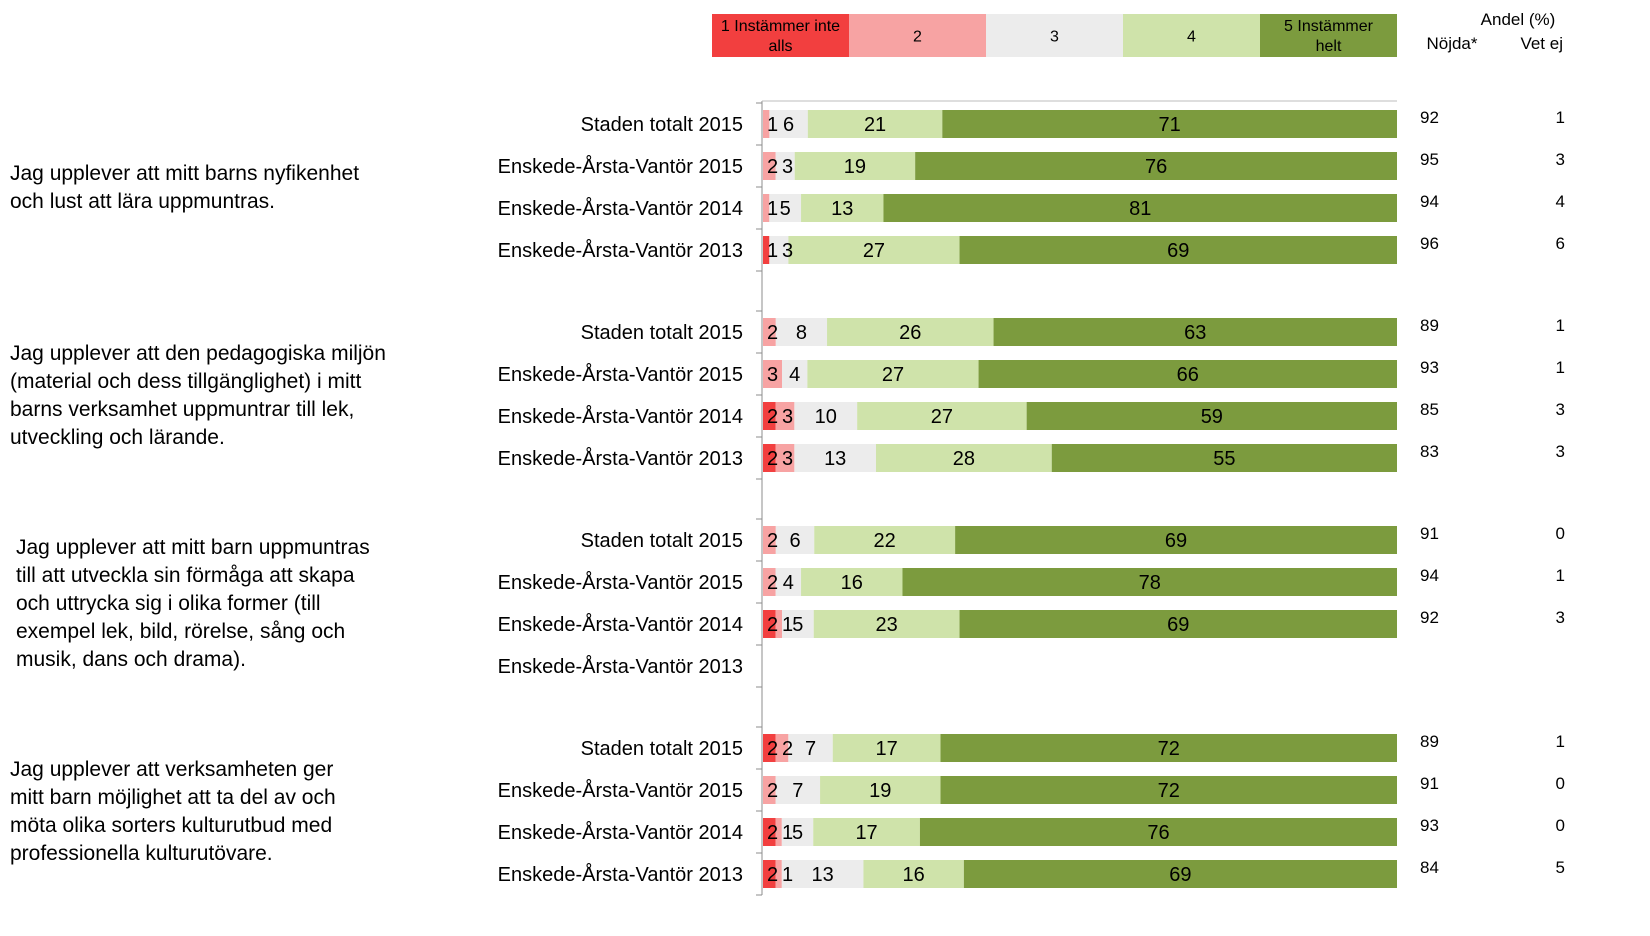  I want to click on bar-value-label-4: 23, so click(887, 625).